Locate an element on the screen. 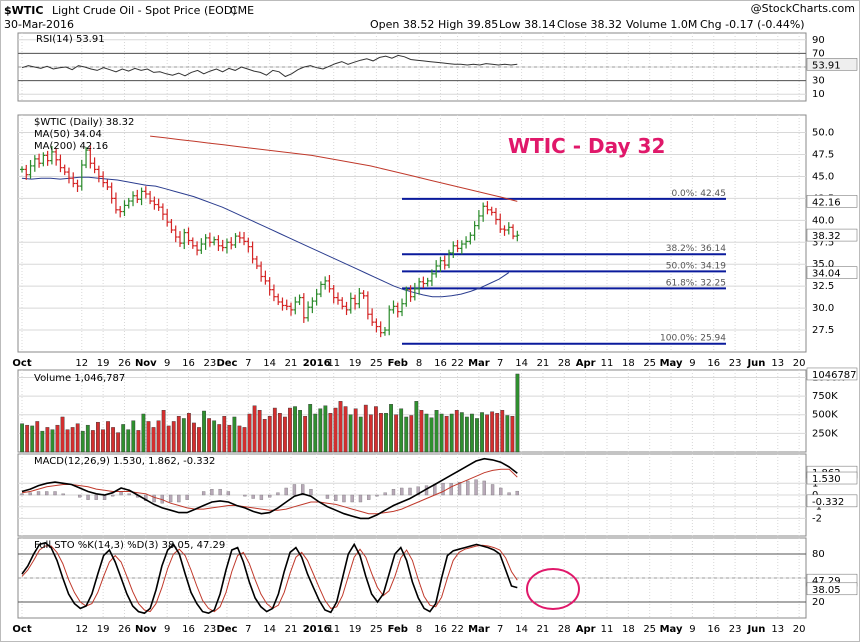 The width and height of the screenshot is (860, 642). rsi-tick-label: 10 is located at coordinates (818, 94).